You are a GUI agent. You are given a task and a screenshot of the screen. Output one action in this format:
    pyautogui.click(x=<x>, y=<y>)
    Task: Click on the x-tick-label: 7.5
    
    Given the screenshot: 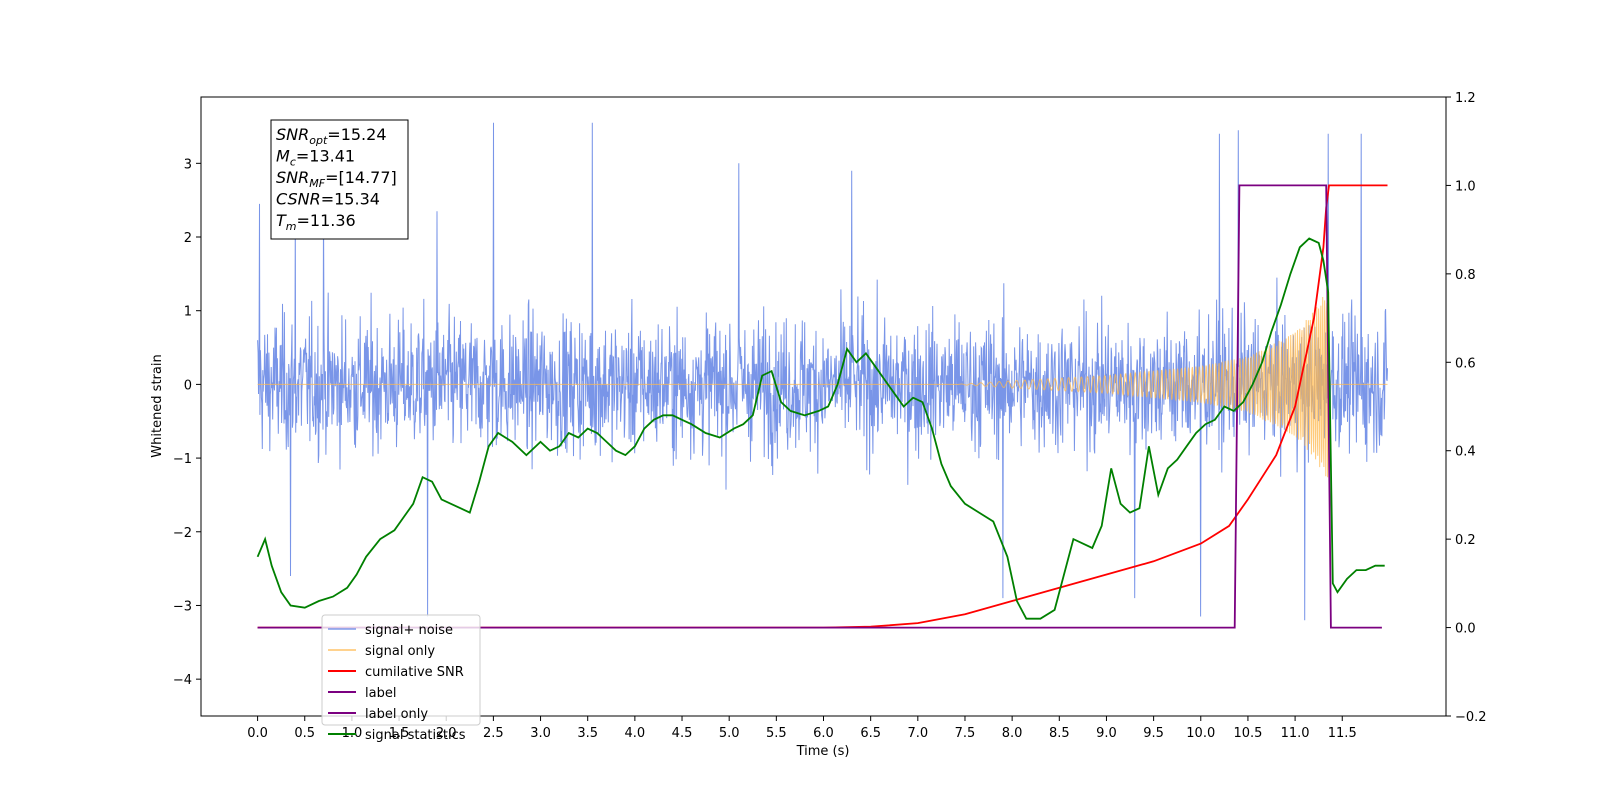 What is the action you would take?
    pyautogui.click(x=965, y=733)
    